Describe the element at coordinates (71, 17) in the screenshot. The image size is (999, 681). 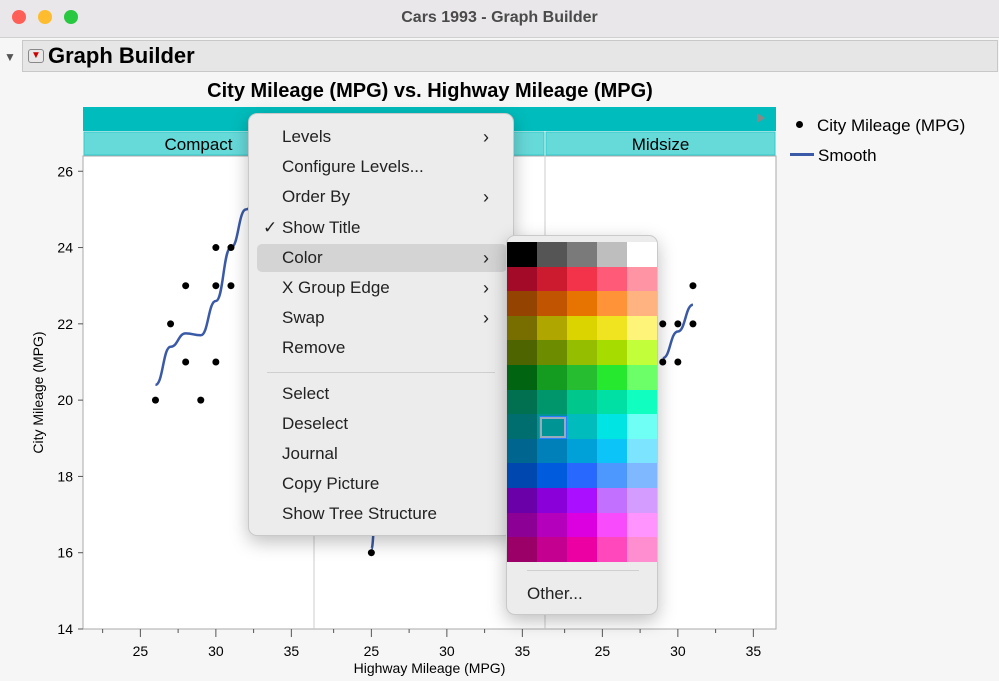
I see `zoom-button` at that location.